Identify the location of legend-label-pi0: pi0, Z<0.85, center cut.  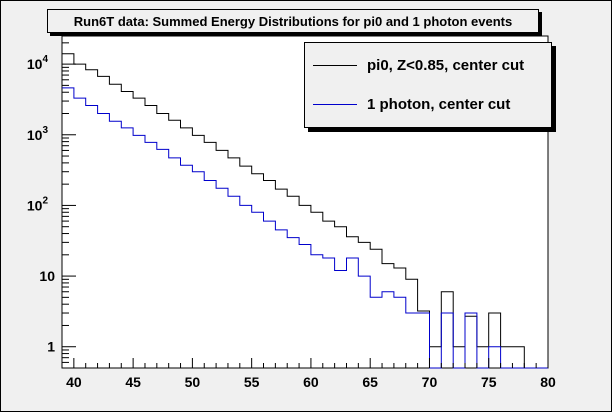
(446, 65).